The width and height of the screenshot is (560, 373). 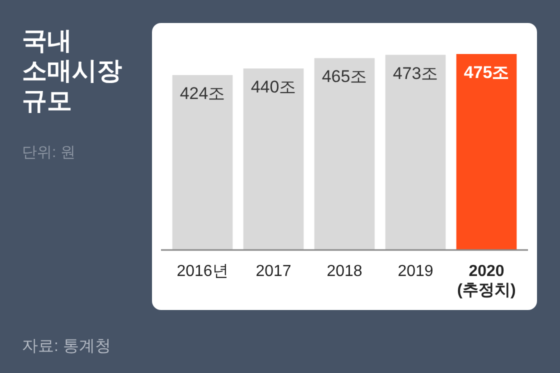 What do you see at coordinates (345, 76) in the screenshot?
I see `data-label: 465조` at bounding box center [345, 76].